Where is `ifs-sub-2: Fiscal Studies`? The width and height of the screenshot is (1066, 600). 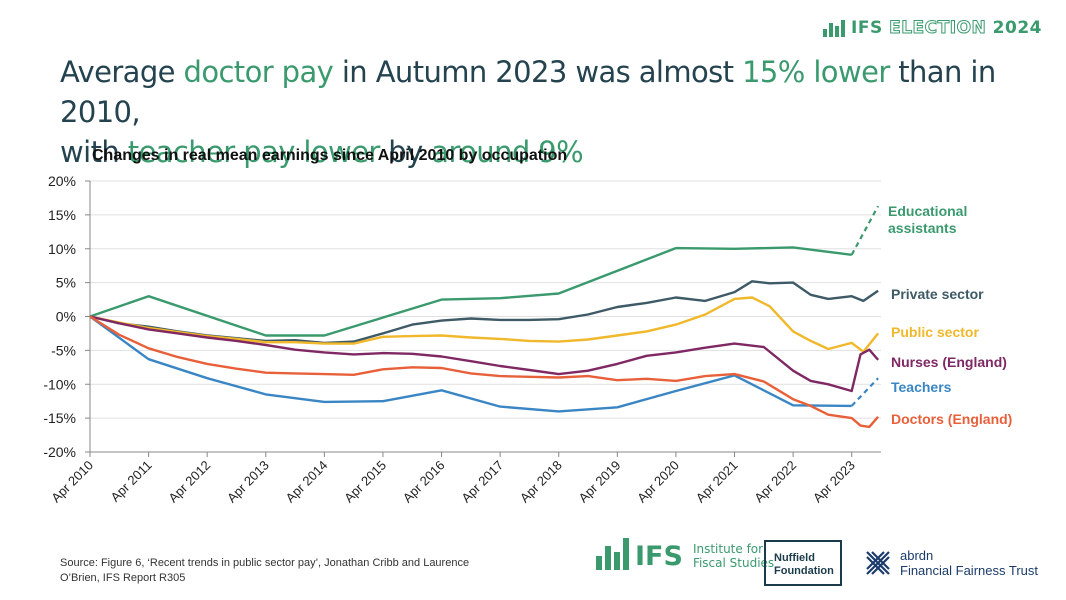
ifs-sub-2: Fiscal Studies is located at coordinates (733, 563).